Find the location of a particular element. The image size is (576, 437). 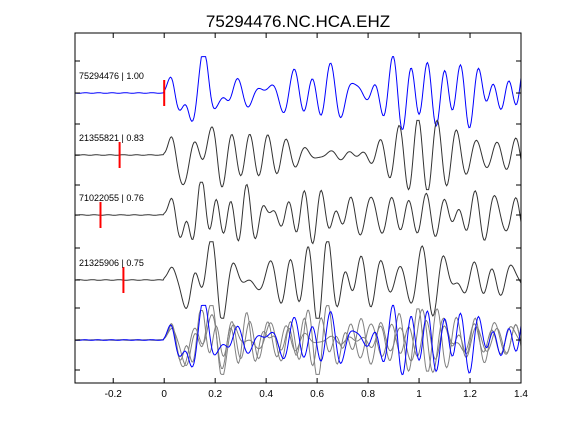

overlay-master-trace is located at coordinates (298, 340).